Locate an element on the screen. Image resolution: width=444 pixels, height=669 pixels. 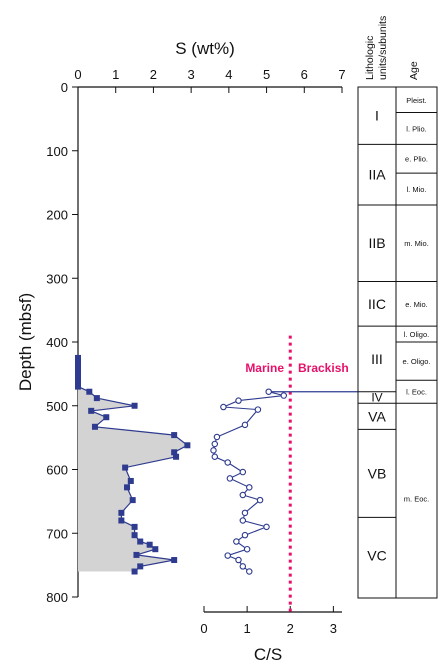
sulfur-tick-label: 6 is located at coordinates (304, 74).